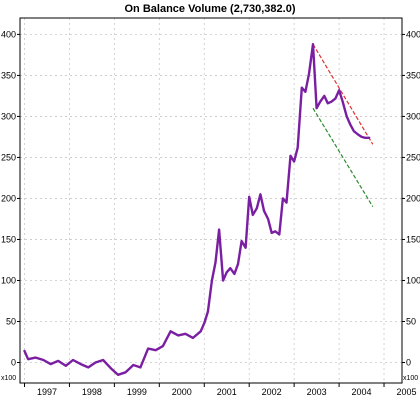 This screenshot has height=400, width=420. What do you see at coordinates (182, 392) in the screenshot?
I see `x-tick-label: 2000` at bounding box center [182, 392].